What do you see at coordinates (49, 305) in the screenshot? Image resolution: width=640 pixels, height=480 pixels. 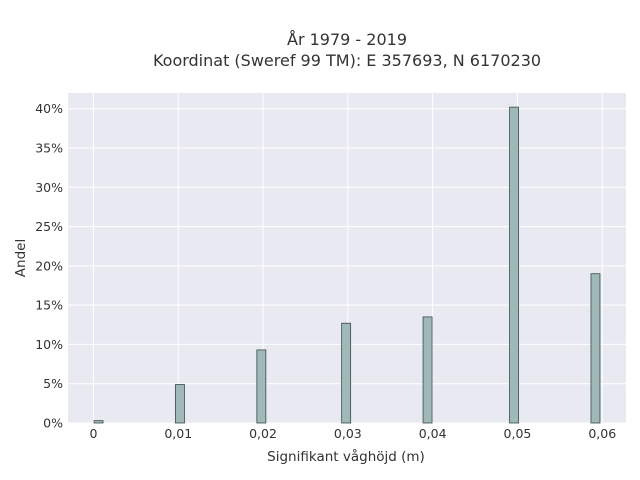 I see `y-tick-label: 15%` at bounding box center [49, 305].